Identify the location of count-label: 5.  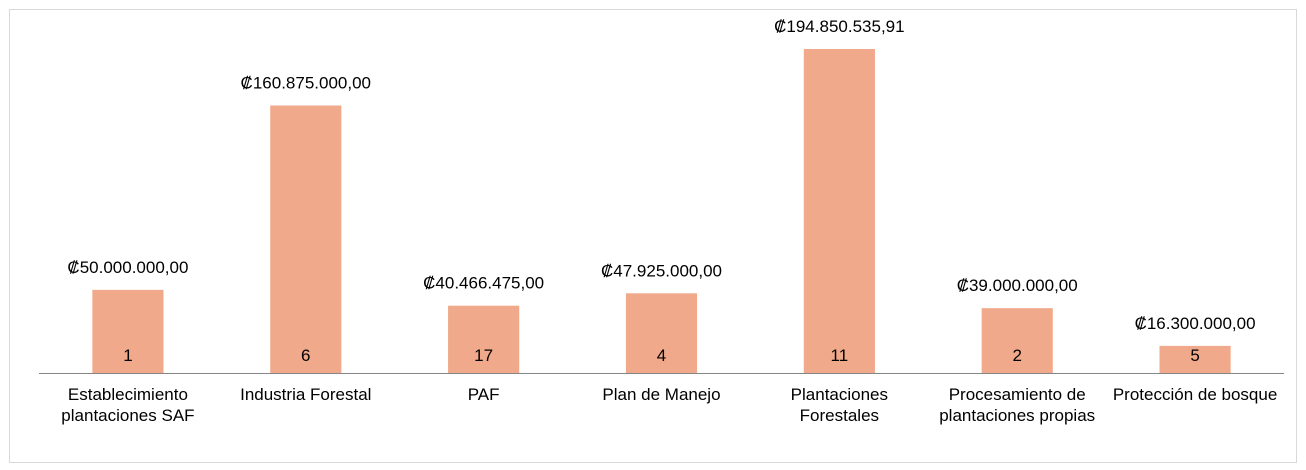
(1194, 355).